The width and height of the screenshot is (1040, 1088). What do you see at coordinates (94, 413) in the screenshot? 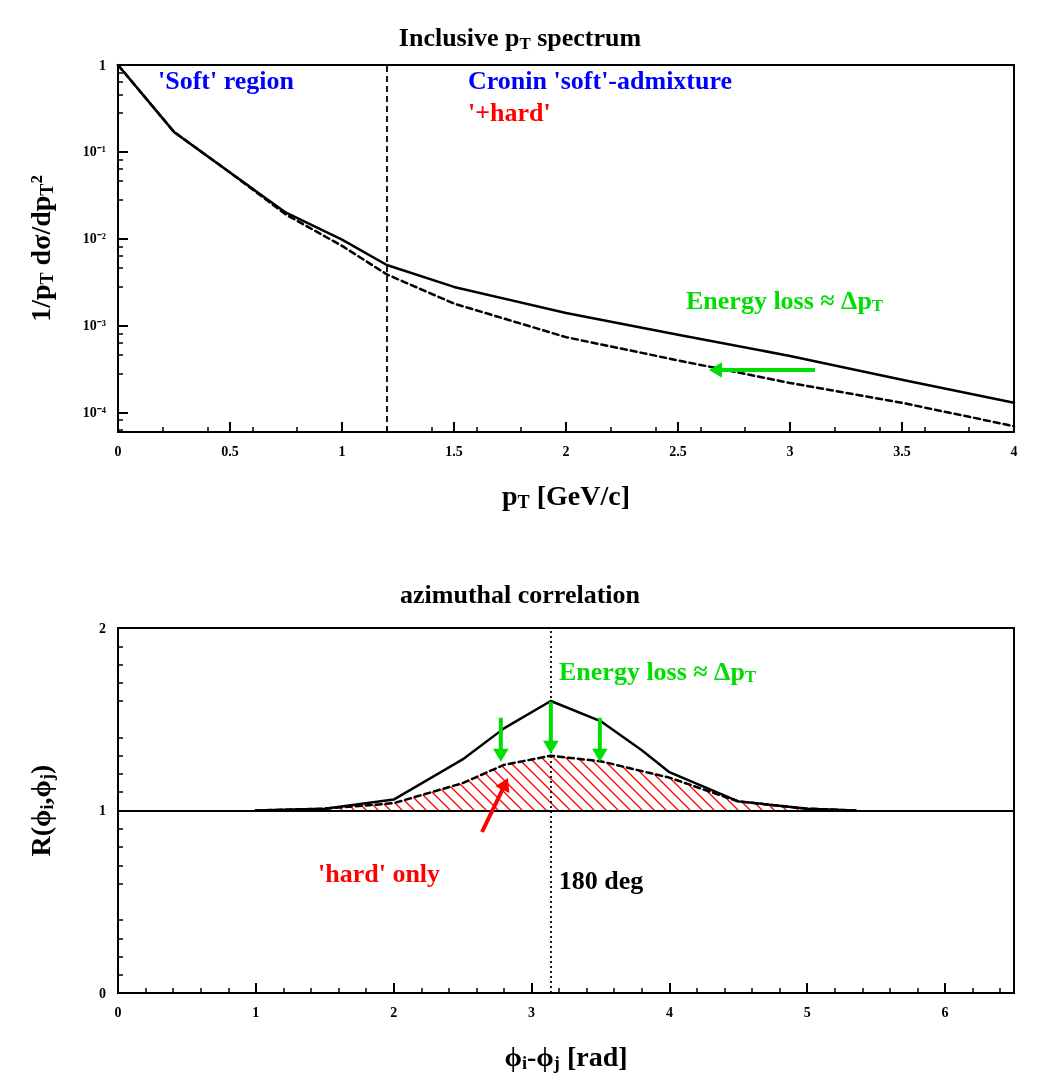
I see `y-tick-label: 10⁻⁴` at bounding box center [94, 413].